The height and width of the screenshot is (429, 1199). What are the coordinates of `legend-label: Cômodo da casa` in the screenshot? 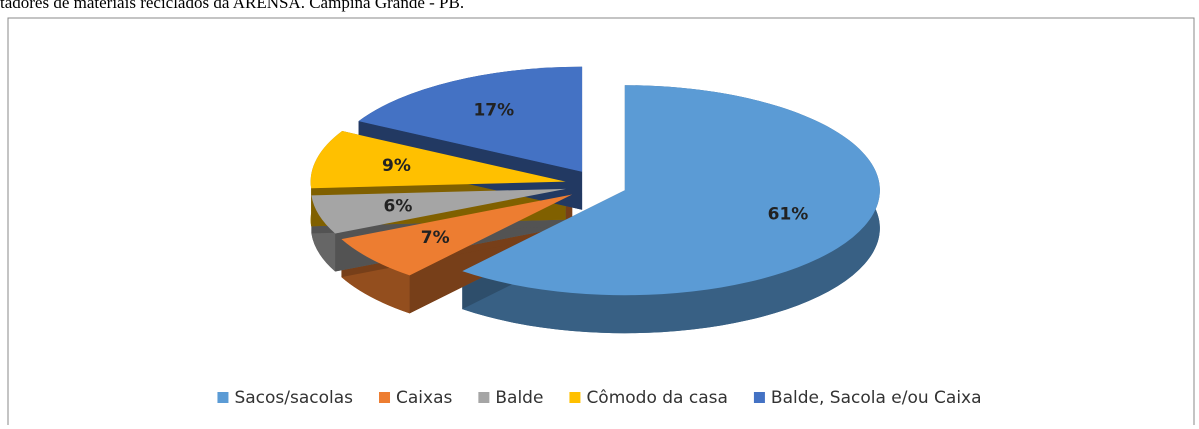 It's located at (656, 398).